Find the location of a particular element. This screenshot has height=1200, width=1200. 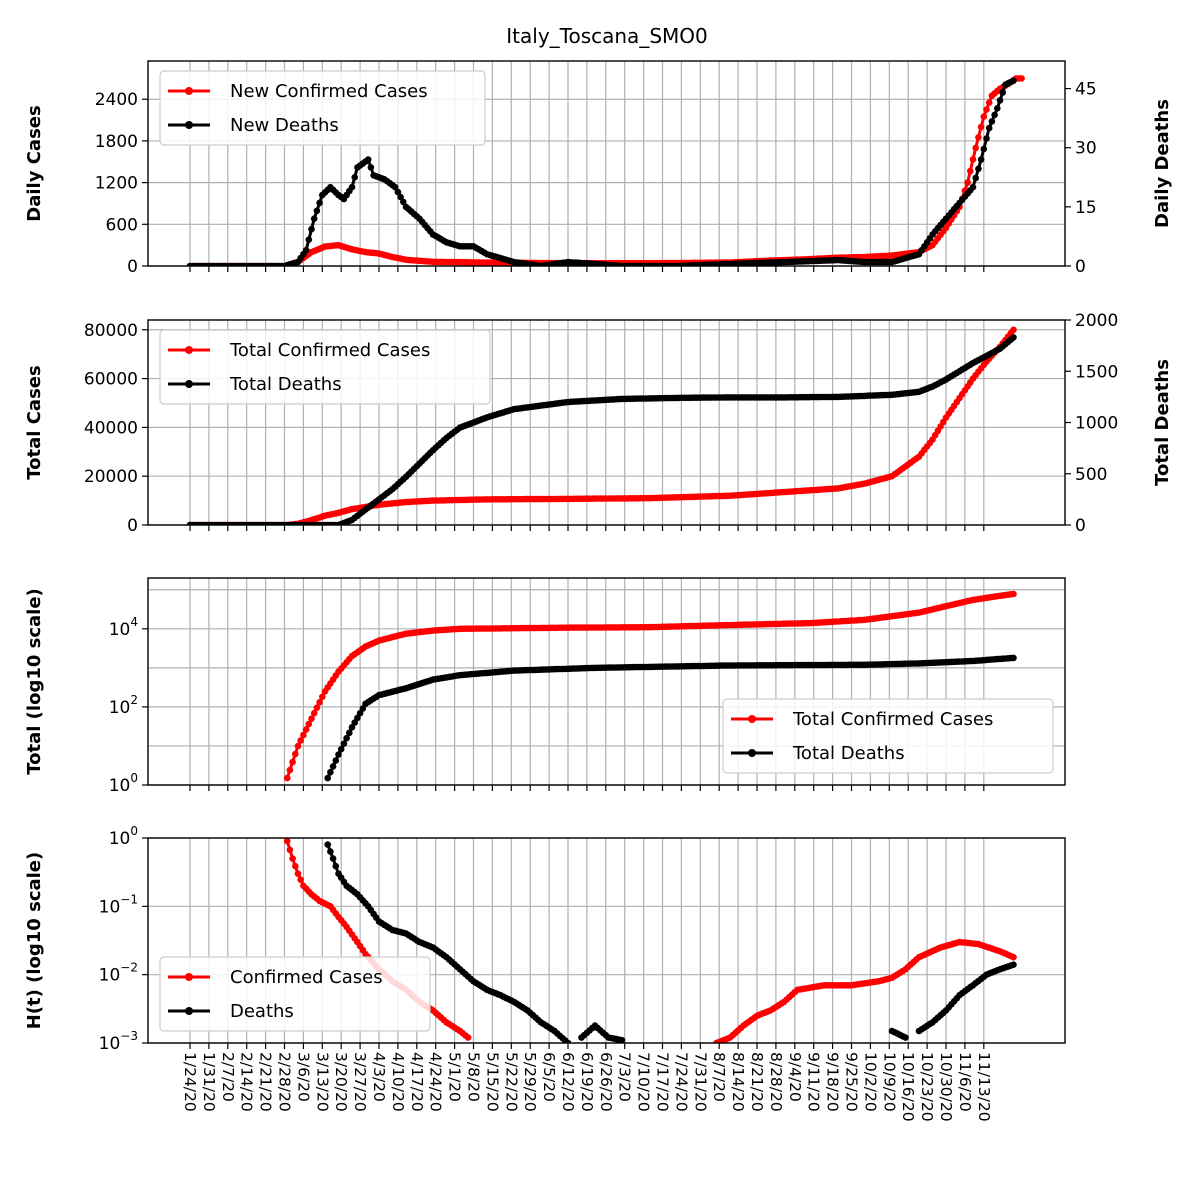

x-tick-label: 7/17/20 is located at coordinates (663, 1082).